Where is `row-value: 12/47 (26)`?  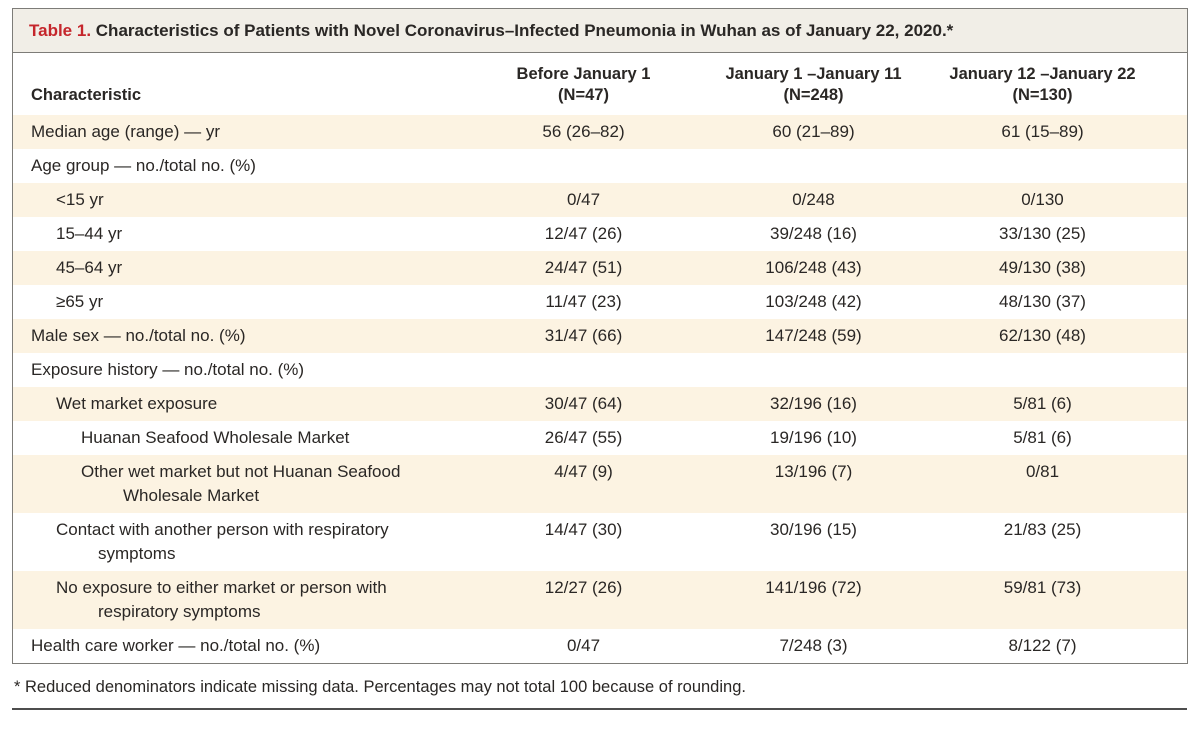
row-value: 12/47 (26) is located at coordinates (583, 233).